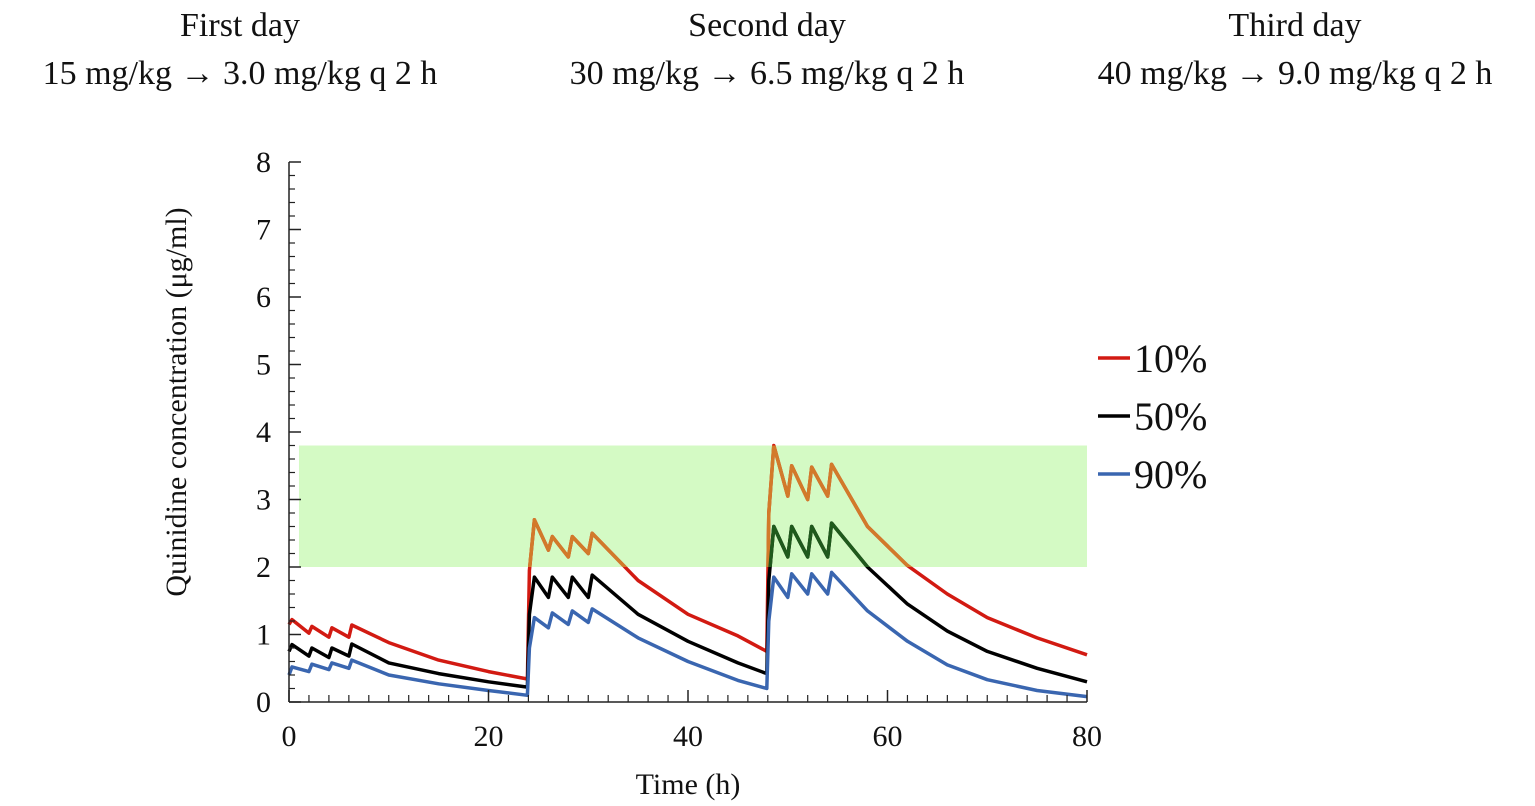 The image size is (1535, 806). I want to click on x-tick-label: 40, so click(688, 736).